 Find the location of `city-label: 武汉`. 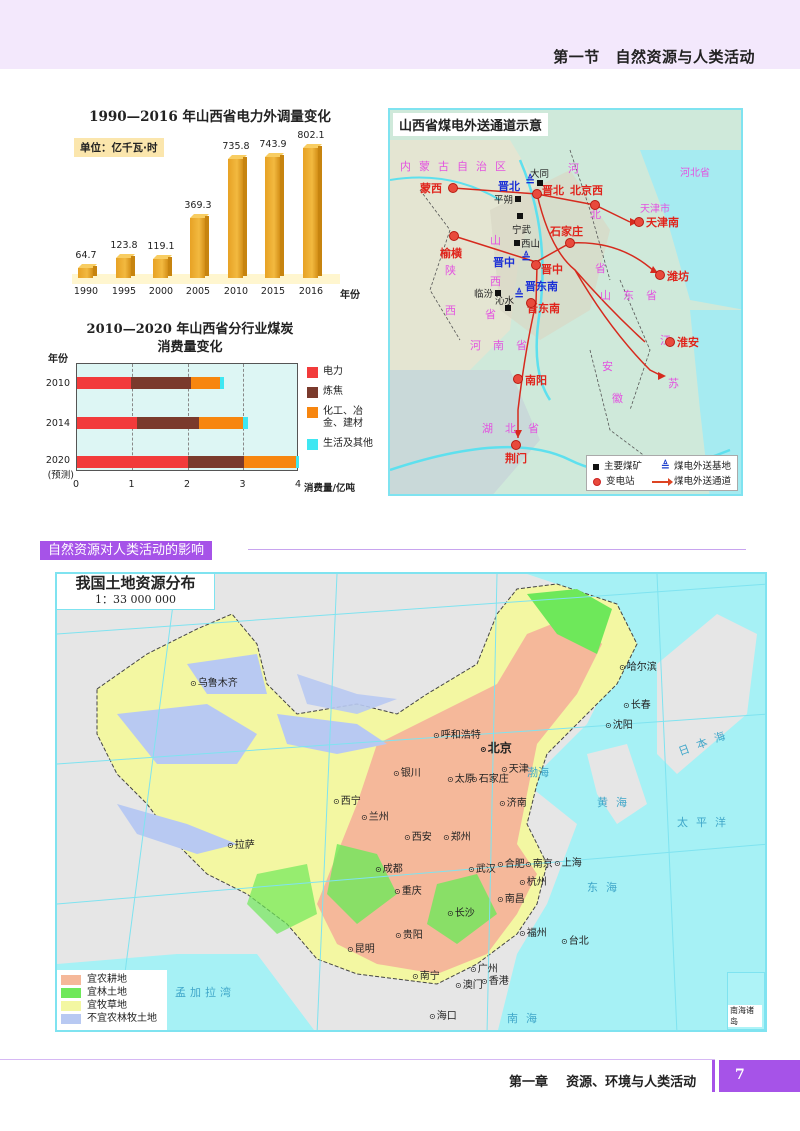

city-label: 武汉 is located at coordinates (482, 867).